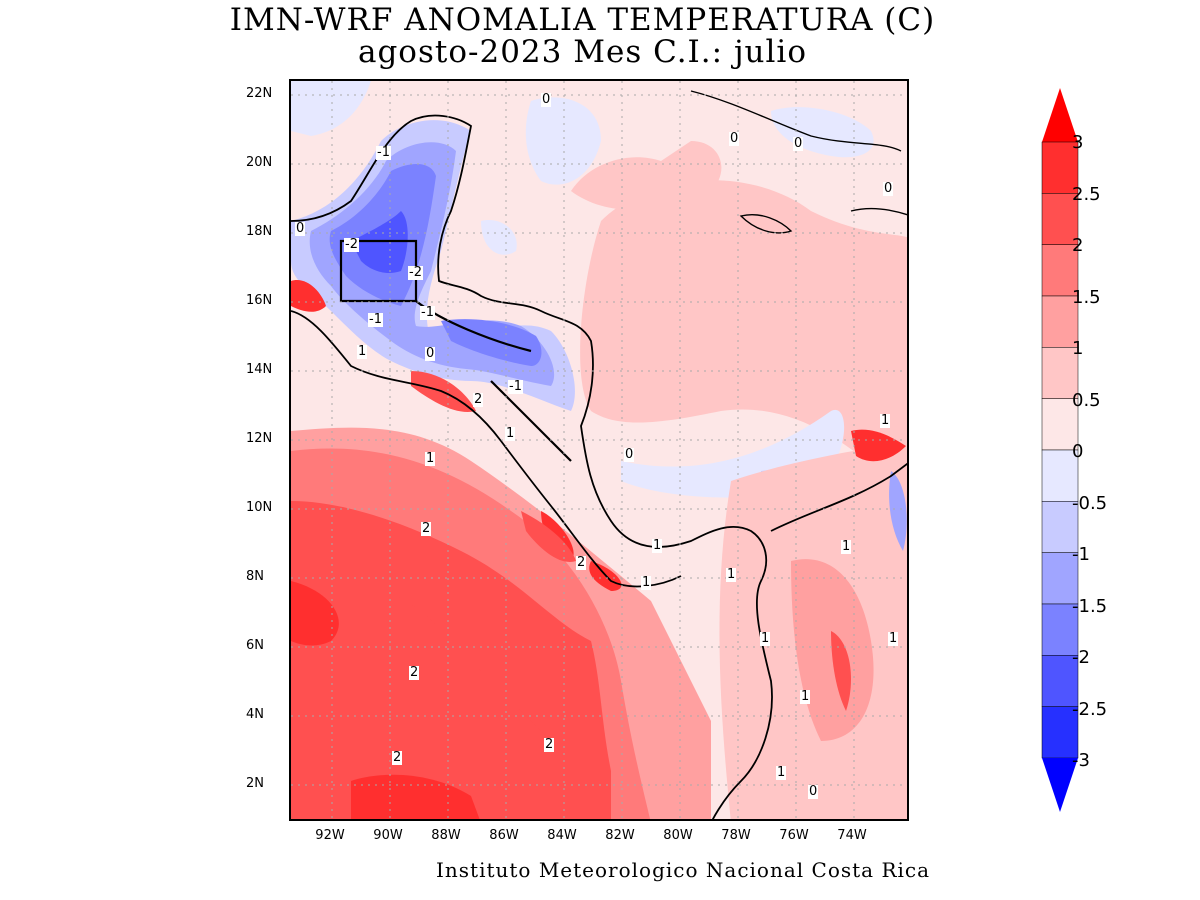 The width and height of the screenshot is (1200, 900). I want to click on colorbar-label: 2, so click(1078, 245).